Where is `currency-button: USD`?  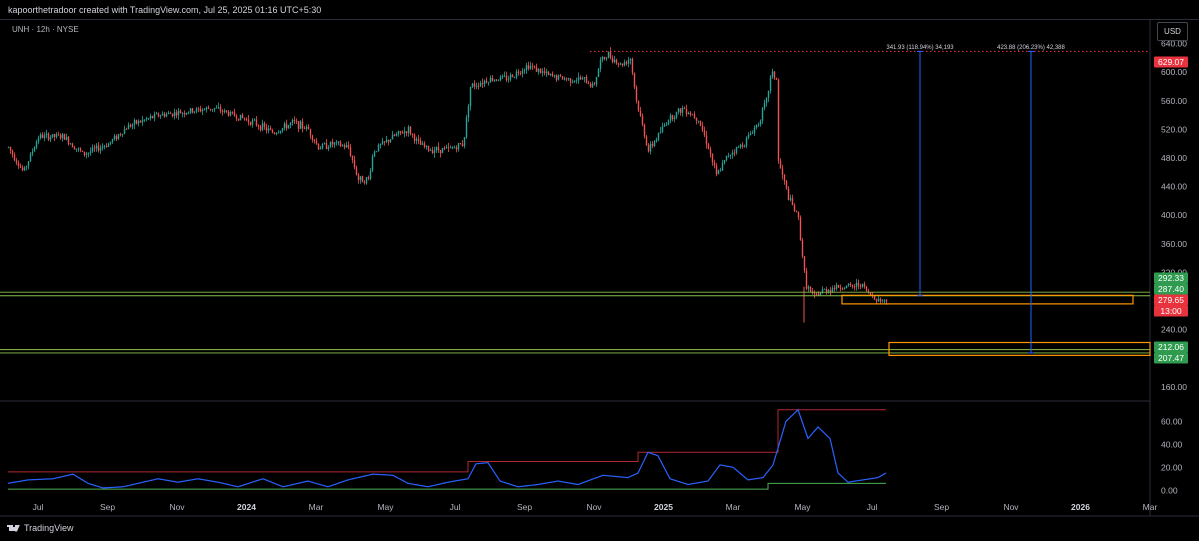
currency-button: USD is located at coordinates (1172, 31).